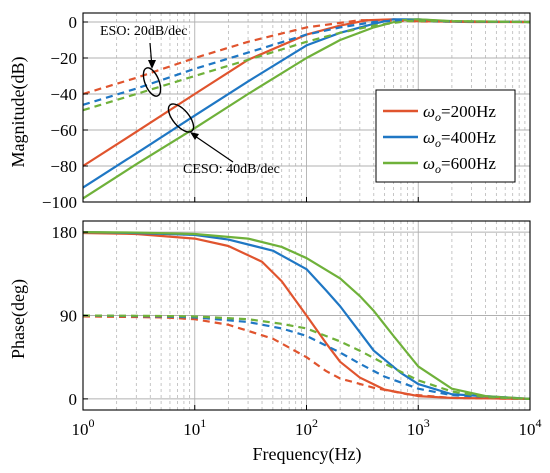  I want to click on legend-label: ωo=600Hz, so click(459, 165).